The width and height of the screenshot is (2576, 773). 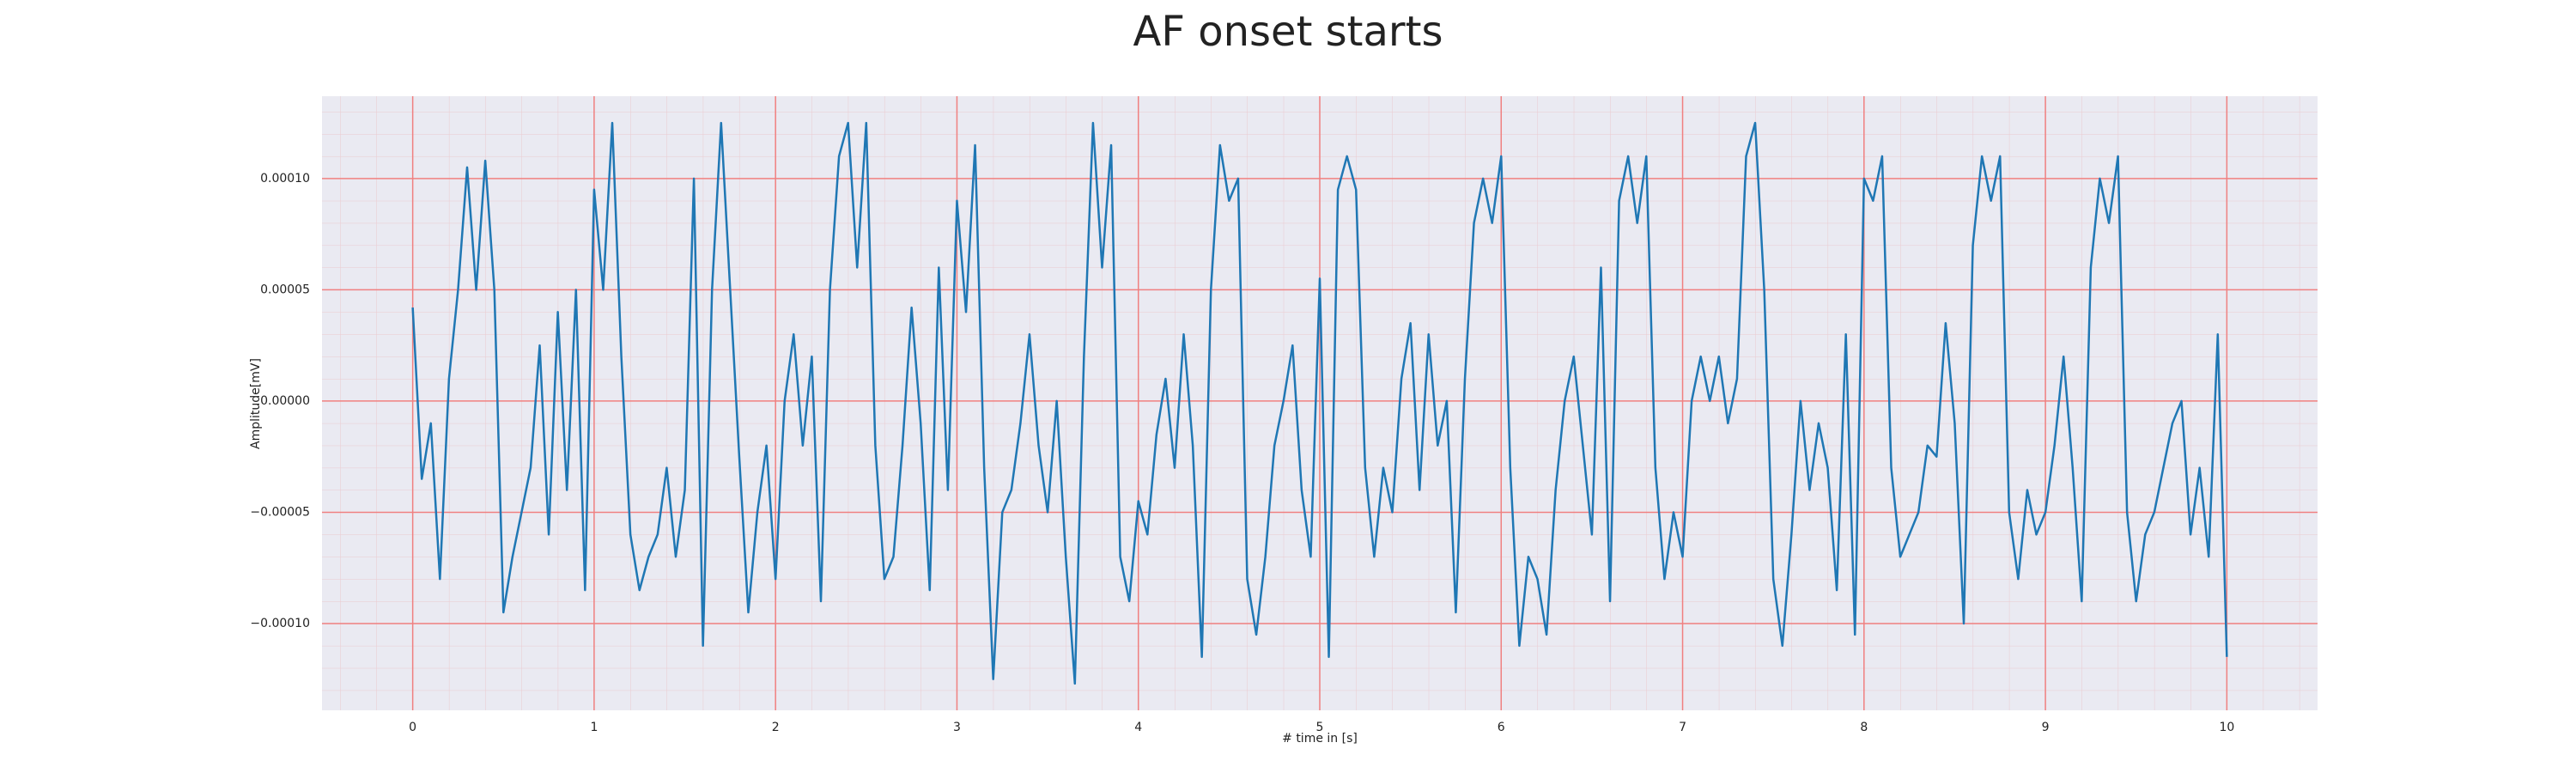 I want to click on y-axis-label: Amplitude[mV], so click(x=256, y=403).